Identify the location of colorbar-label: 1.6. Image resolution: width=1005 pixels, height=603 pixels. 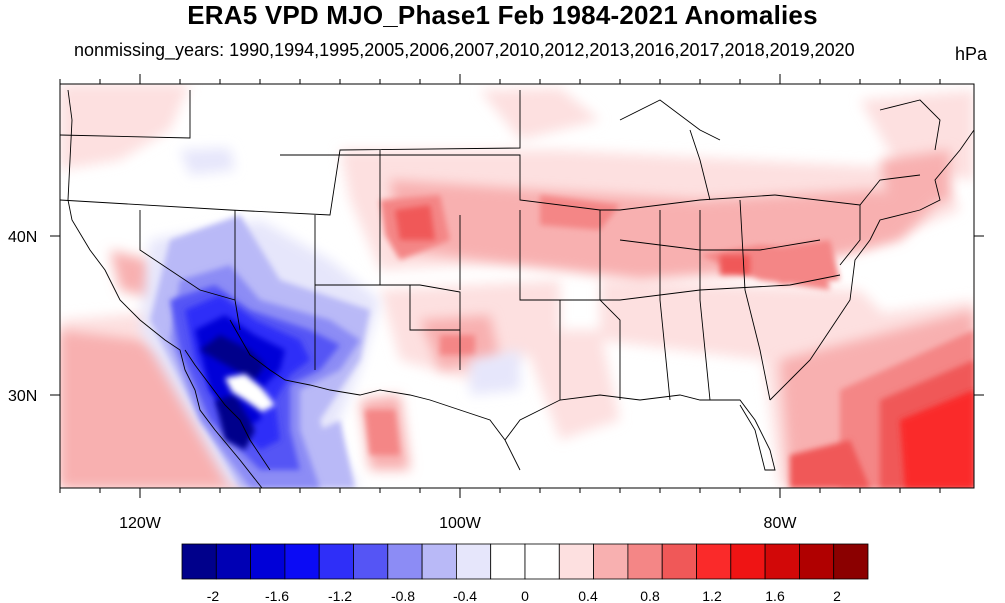
(775, 595).